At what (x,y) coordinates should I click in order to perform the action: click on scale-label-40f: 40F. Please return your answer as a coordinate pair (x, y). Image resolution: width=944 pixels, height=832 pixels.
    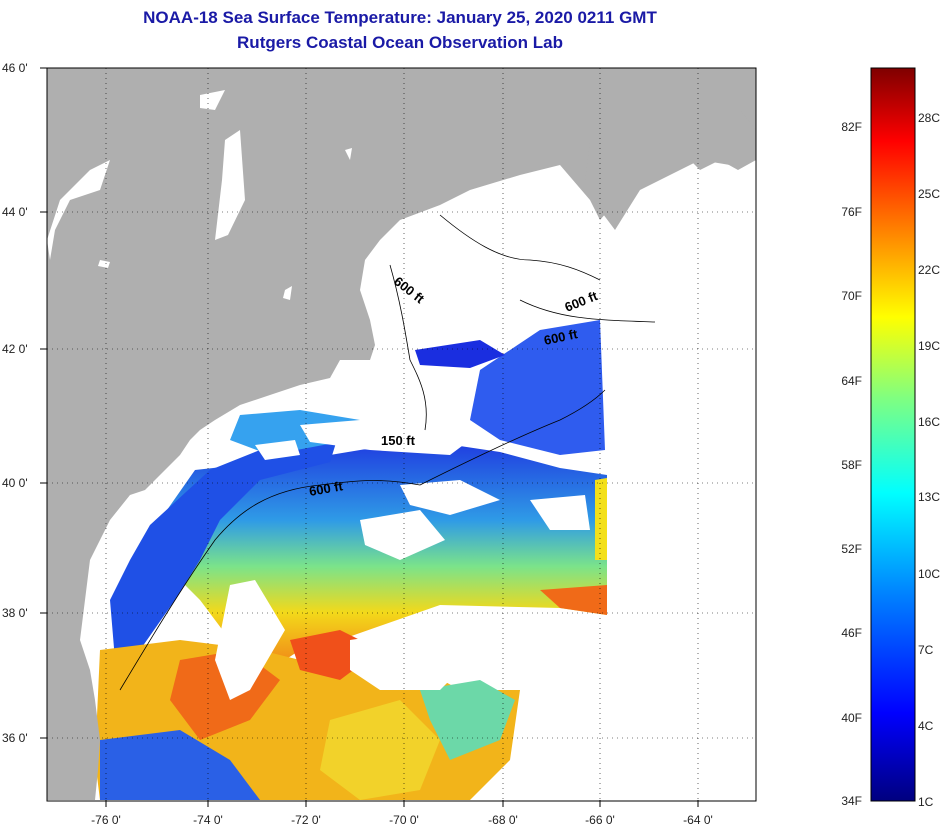
    Looking at the image, I should click on (851, 718).